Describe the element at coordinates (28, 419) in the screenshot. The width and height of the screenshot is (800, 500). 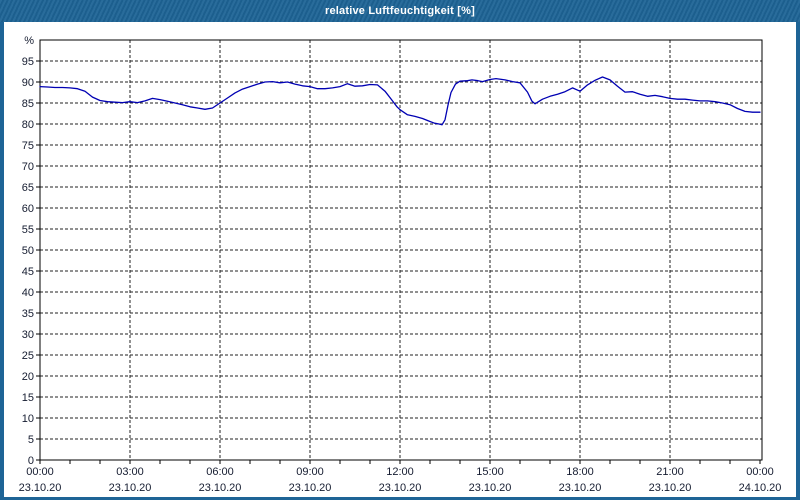
I see `y-axis-label: 10` at that location.